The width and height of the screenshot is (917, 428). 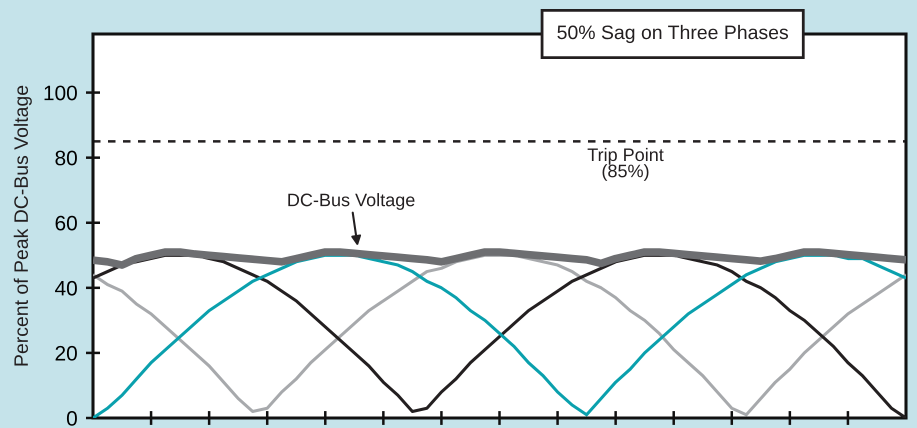 I want to click on chart-title: 50% Sag on Three Phases, so click(x=672, y=34).